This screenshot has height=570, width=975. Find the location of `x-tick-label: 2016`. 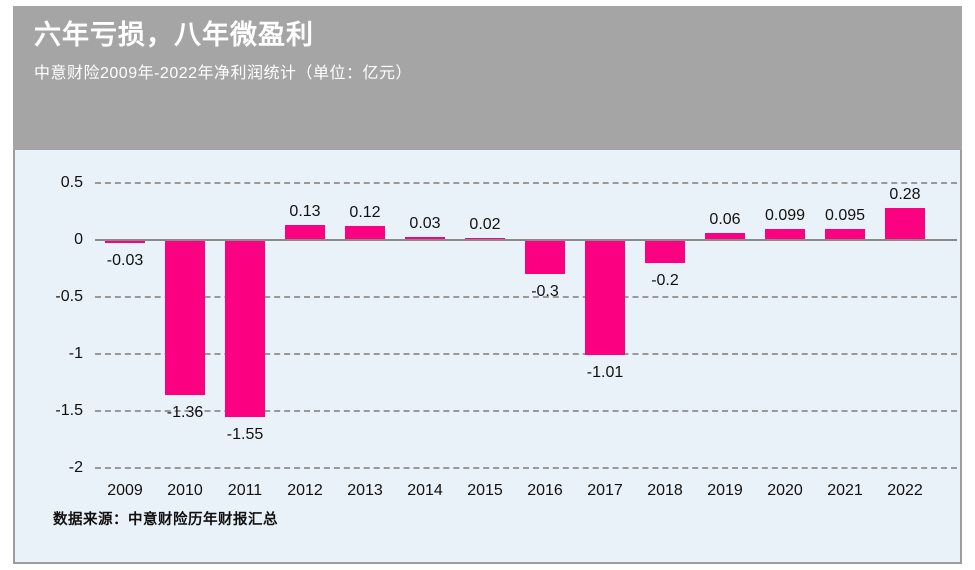

x-tick-label: 2016 is located at coordinates (545, 490).